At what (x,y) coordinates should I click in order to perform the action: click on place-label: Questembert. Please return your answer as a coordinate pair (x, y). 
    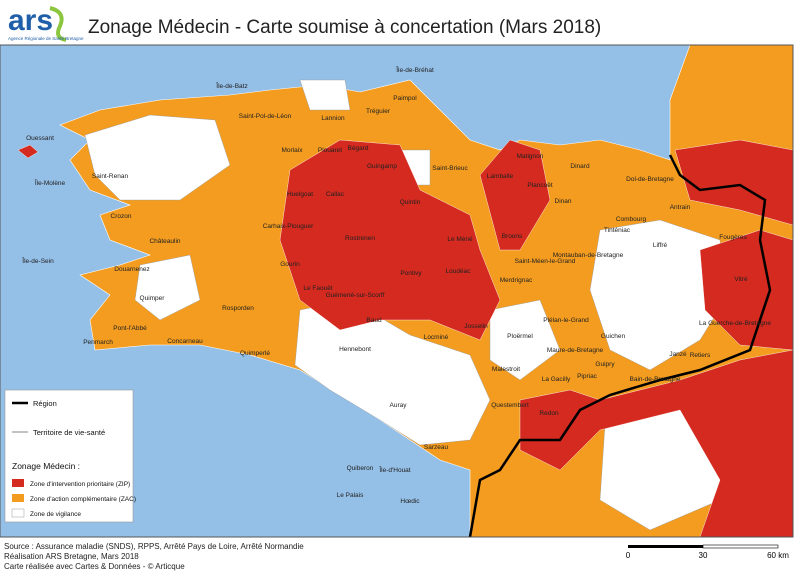
    Looking at the image, I should click on (510, 405).